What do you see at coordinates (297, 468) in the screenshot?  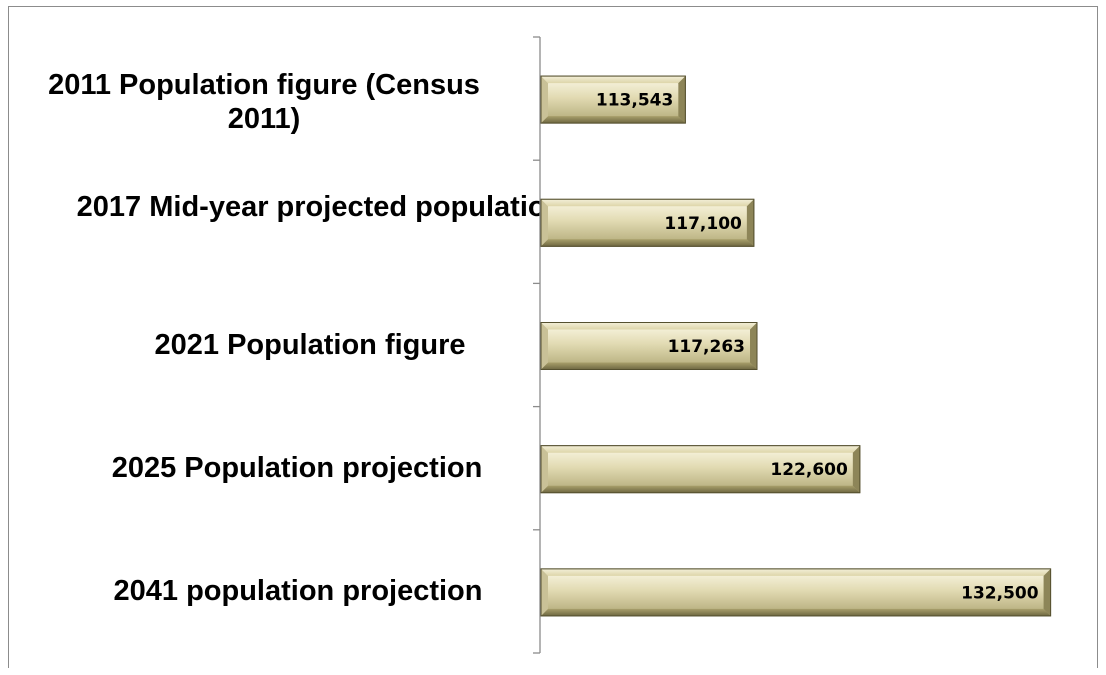 I see `category-label-2025: 2025 Population projection` at bounding box center [297, 468].